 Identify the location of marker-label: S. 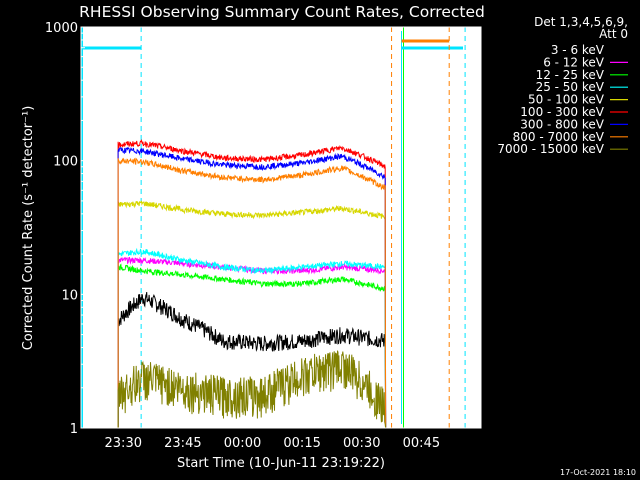
(399, 47).